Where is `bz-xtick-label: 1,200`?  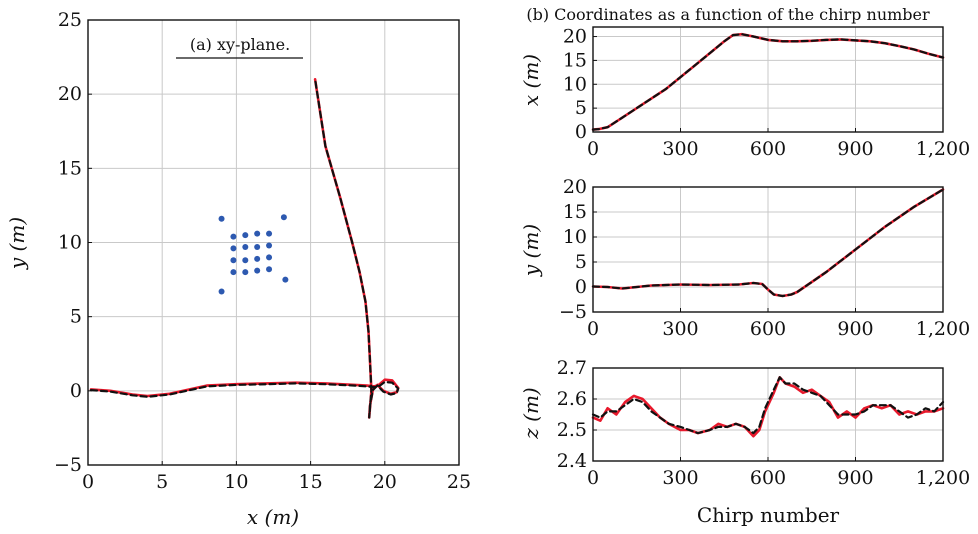 bz-xtick-label: 1,200 is located at coordinates (943, 478).